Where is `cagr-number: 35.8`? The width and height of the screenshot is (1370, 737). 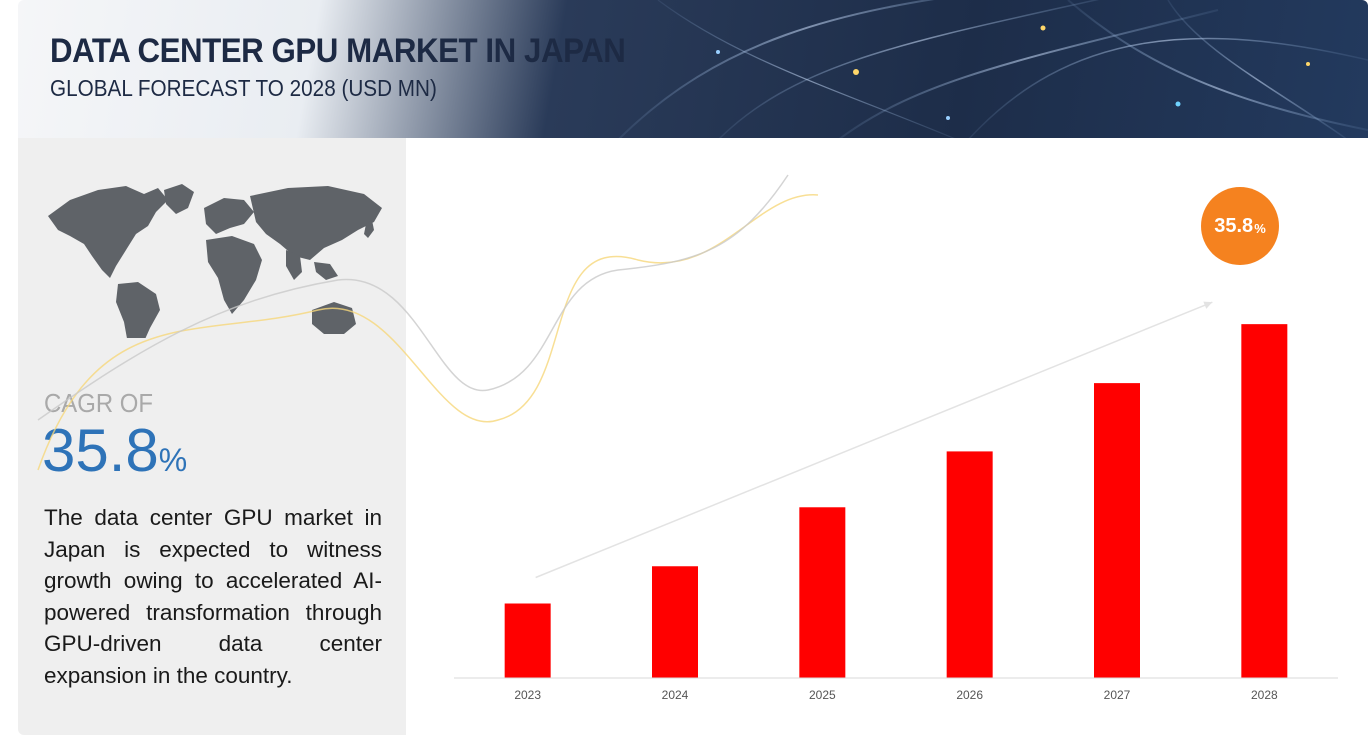 cagr-number: 35.8 is located at coordinates (100, 450).